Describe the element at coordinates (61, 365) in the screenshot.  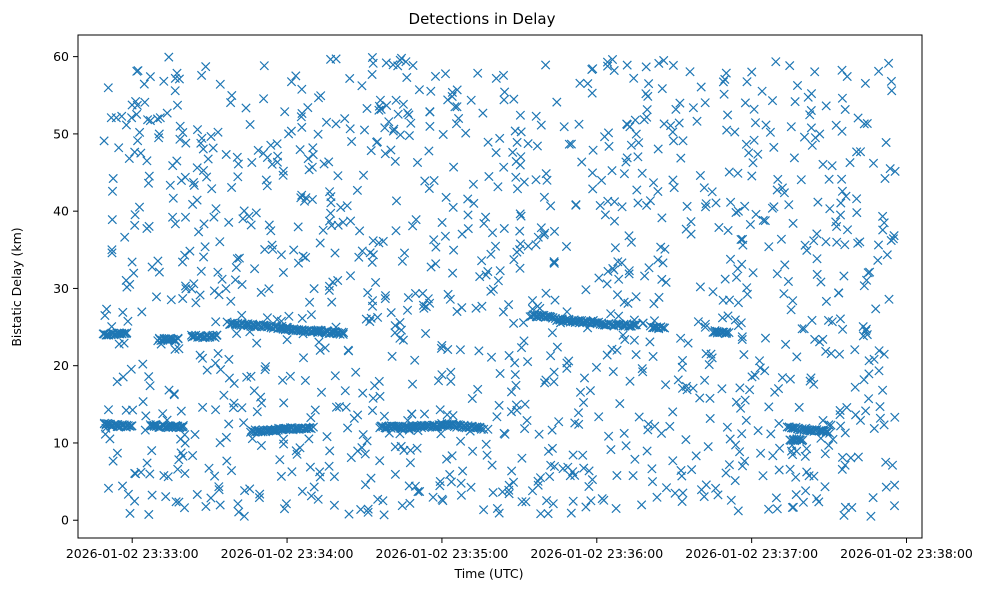
I see `y-tick-label: 20` at that location.